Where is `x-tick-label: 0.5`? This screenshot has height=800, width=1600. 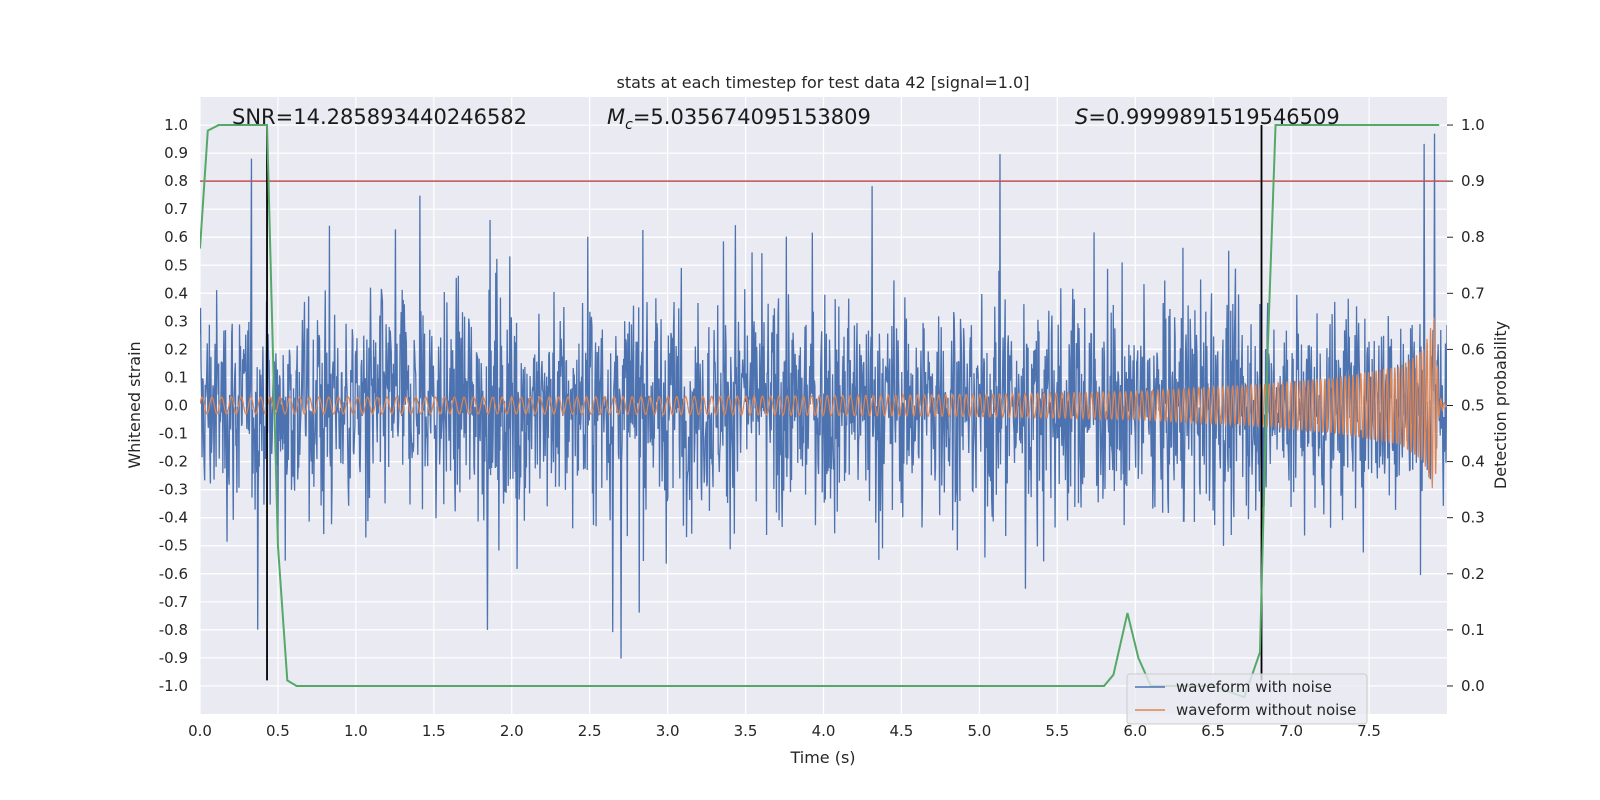
x-tick-label: 0.5 is located at coordinates (278, 731).